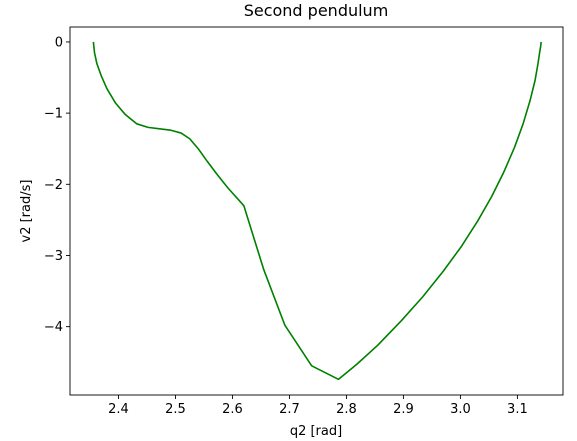 Image resolution: width=577 pixels, height=441 pixels. Describe the element at coordinates (289, 409) in the screenshot. I see `x-tick-label: 2.7` at that location.